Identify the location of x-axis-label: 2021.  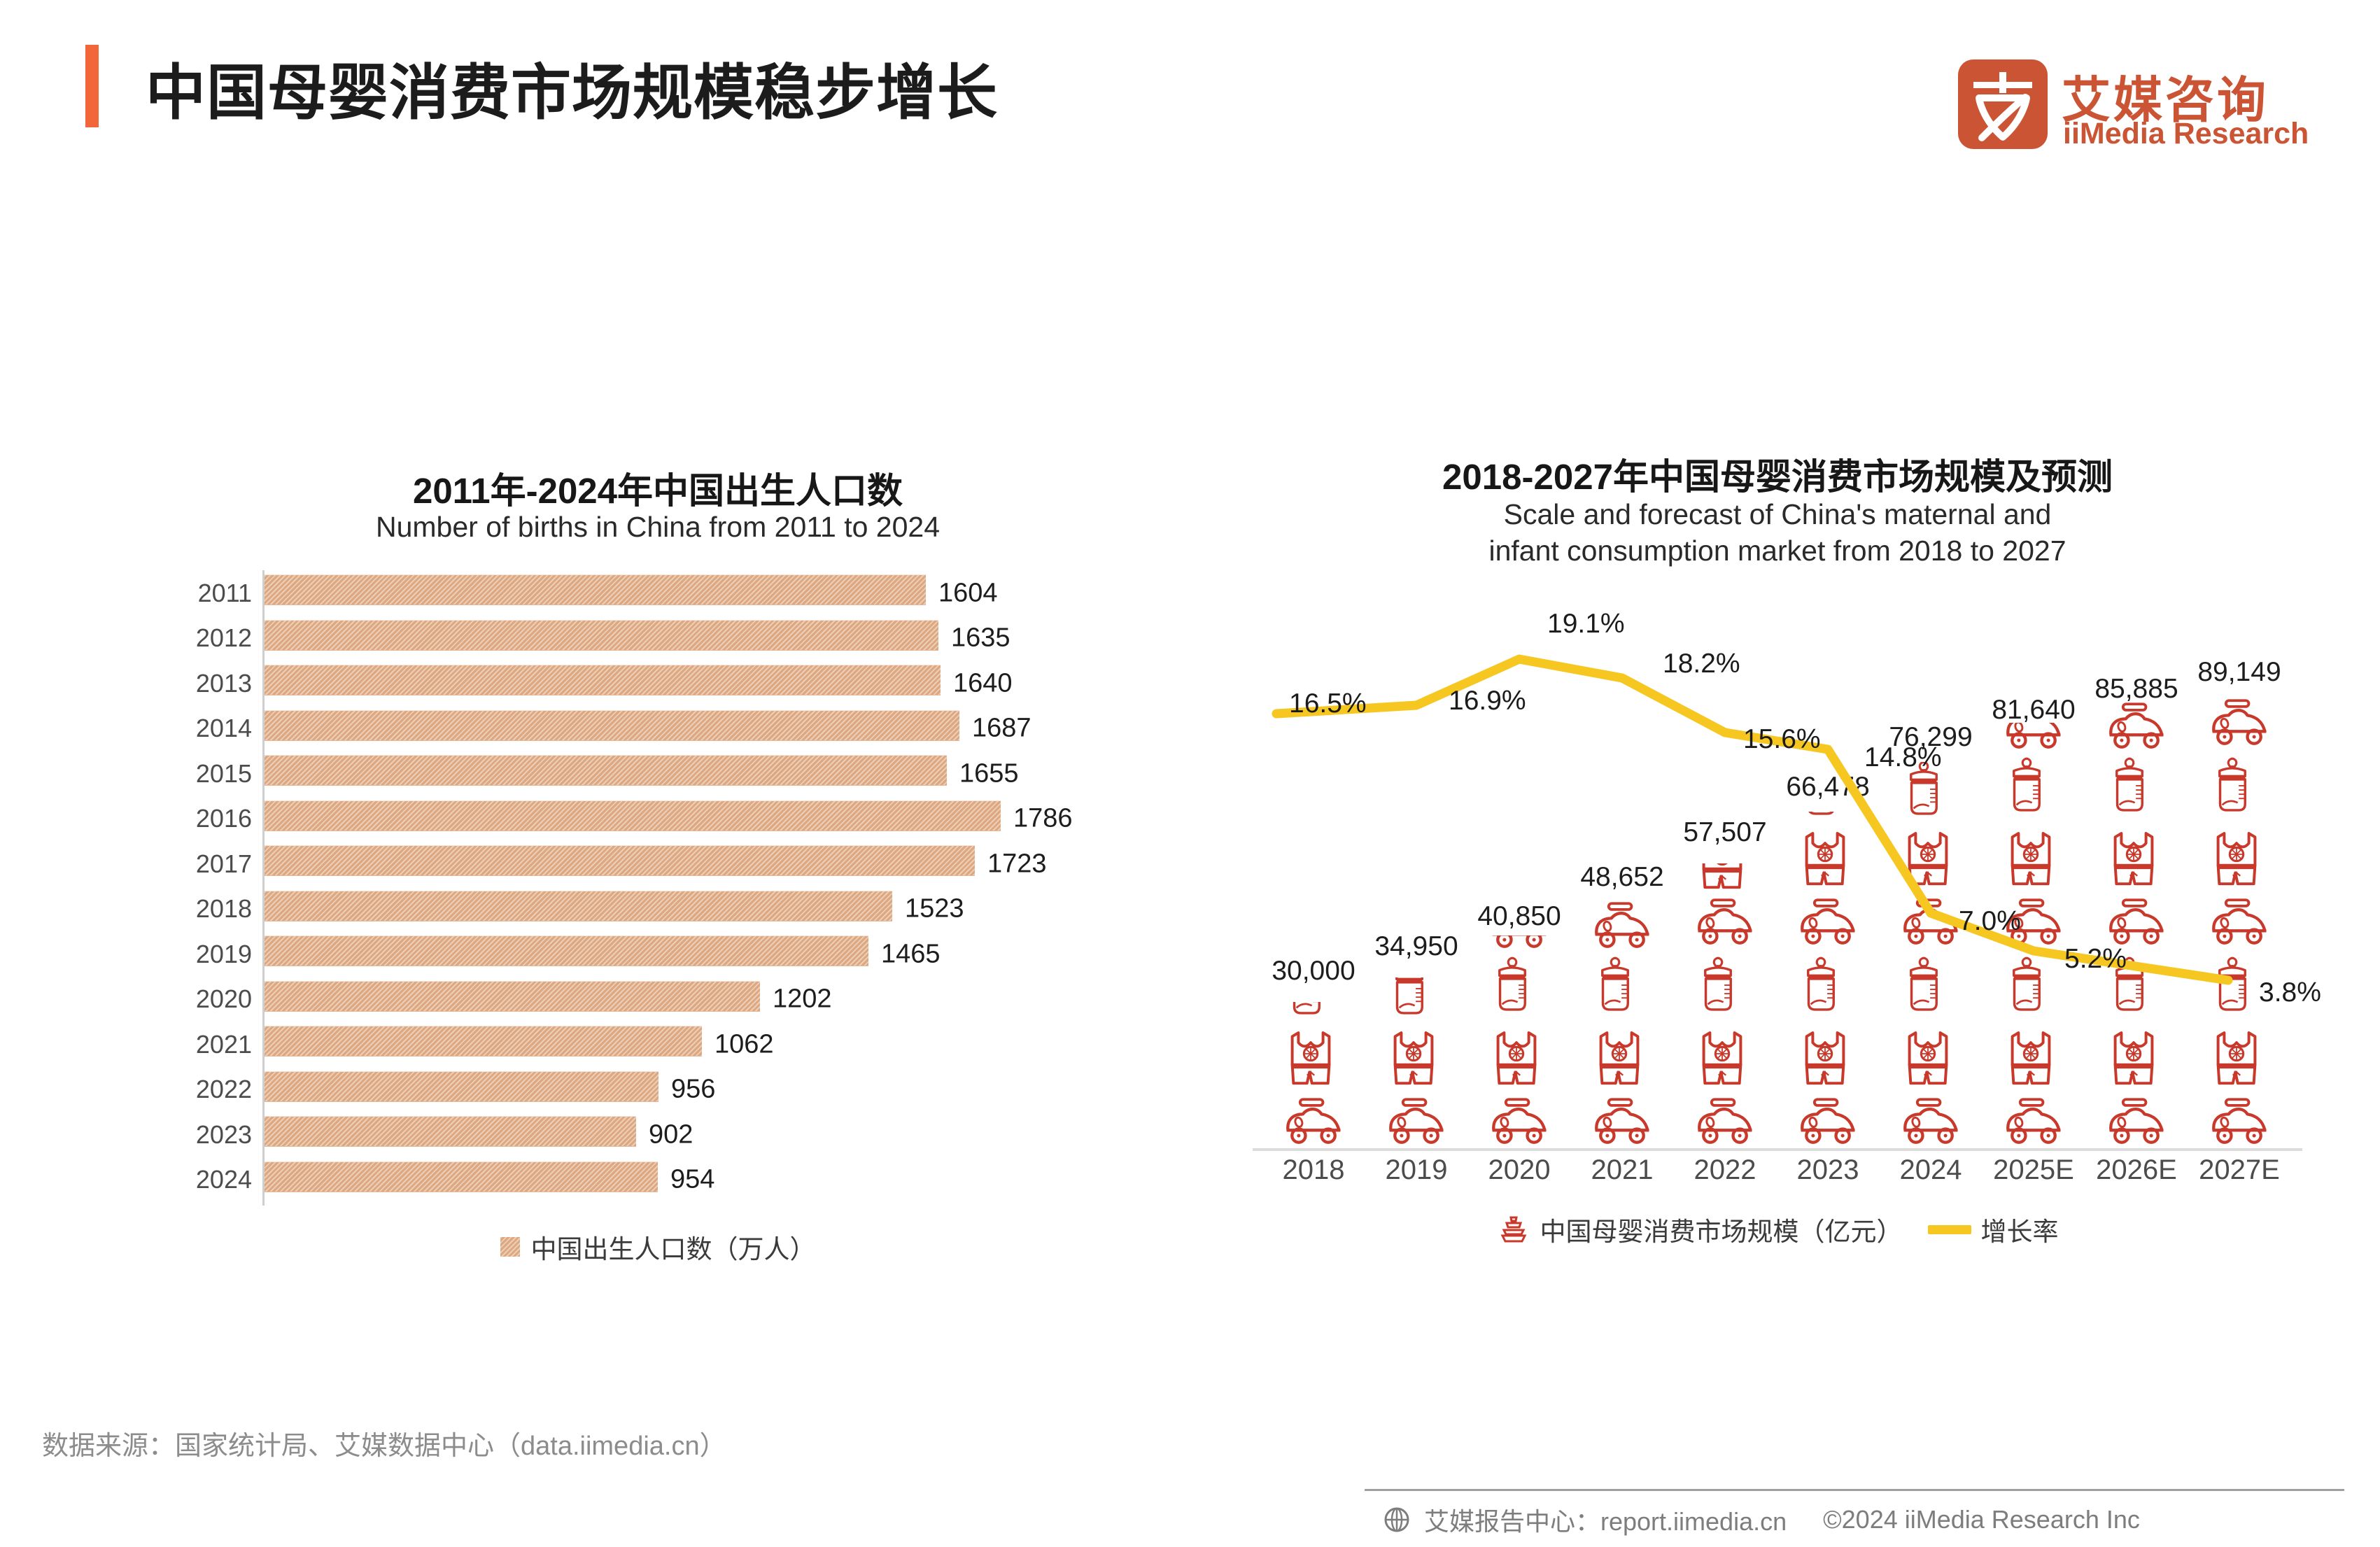
(1622, 1169).